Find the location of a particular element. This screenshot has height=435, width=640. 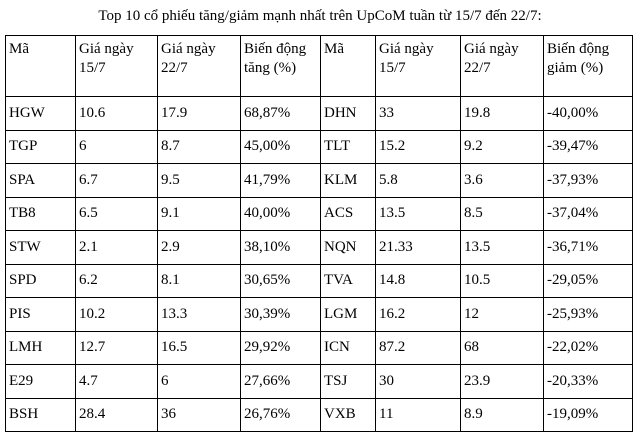

cell: 8.7 is located at coordinates (199, 146).